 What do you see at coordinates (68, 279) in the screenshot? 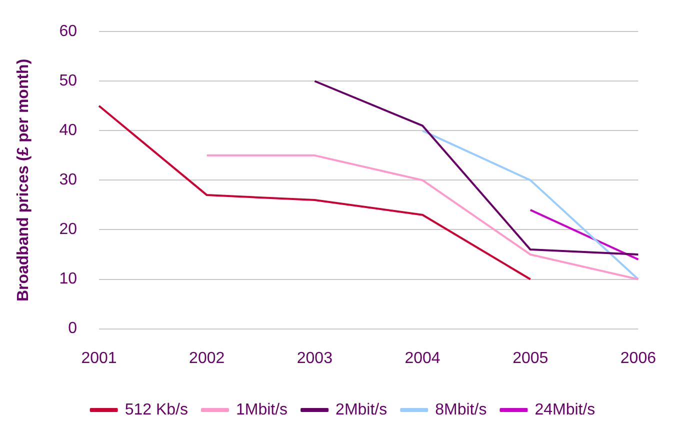
I see `y-tick-label: 10` at bounding box center [68, 279].